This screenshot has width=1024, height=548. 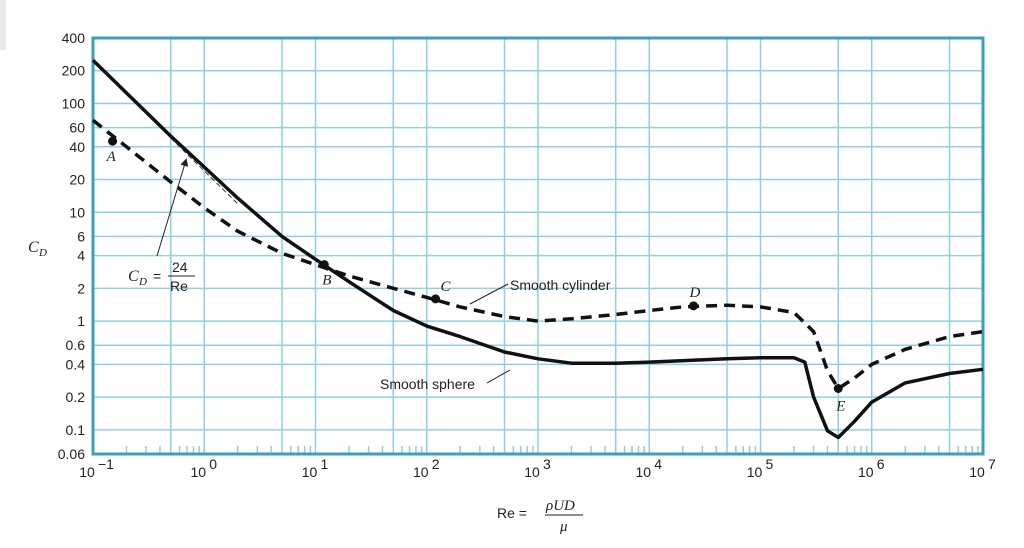 I want to click on x-axis-label-denominator: μ, so click(x=563, y=527).